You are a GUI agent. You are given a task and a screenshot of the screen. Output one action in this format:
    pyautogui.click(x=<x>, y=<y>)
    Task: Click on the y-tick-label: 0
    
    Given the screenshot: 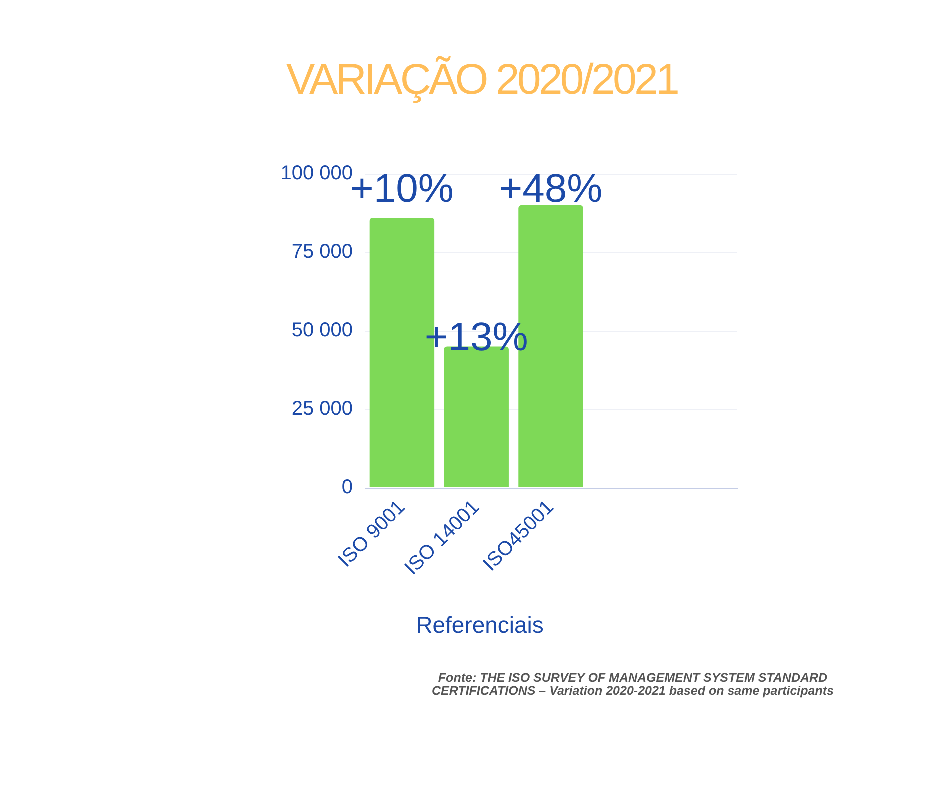 What is the action you would take?
    pyautogui.click(x=347, y=487)
    